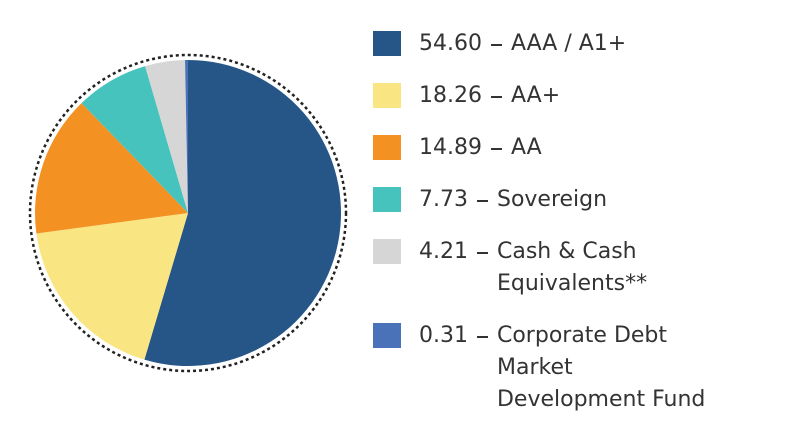  Describe the element at coordinates (572, 267) in the screenshot. I see `legend-label: Cash & Cash Equivalents**` at that location.